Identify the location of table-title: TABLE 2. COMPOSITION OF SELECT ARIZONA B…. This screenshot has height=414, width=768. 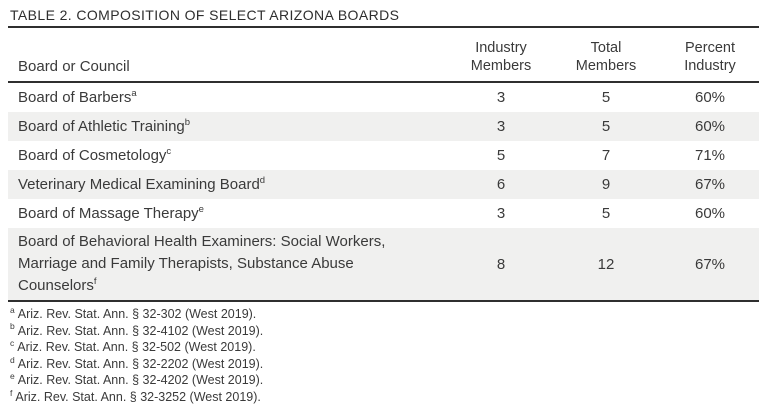
(205, 15).